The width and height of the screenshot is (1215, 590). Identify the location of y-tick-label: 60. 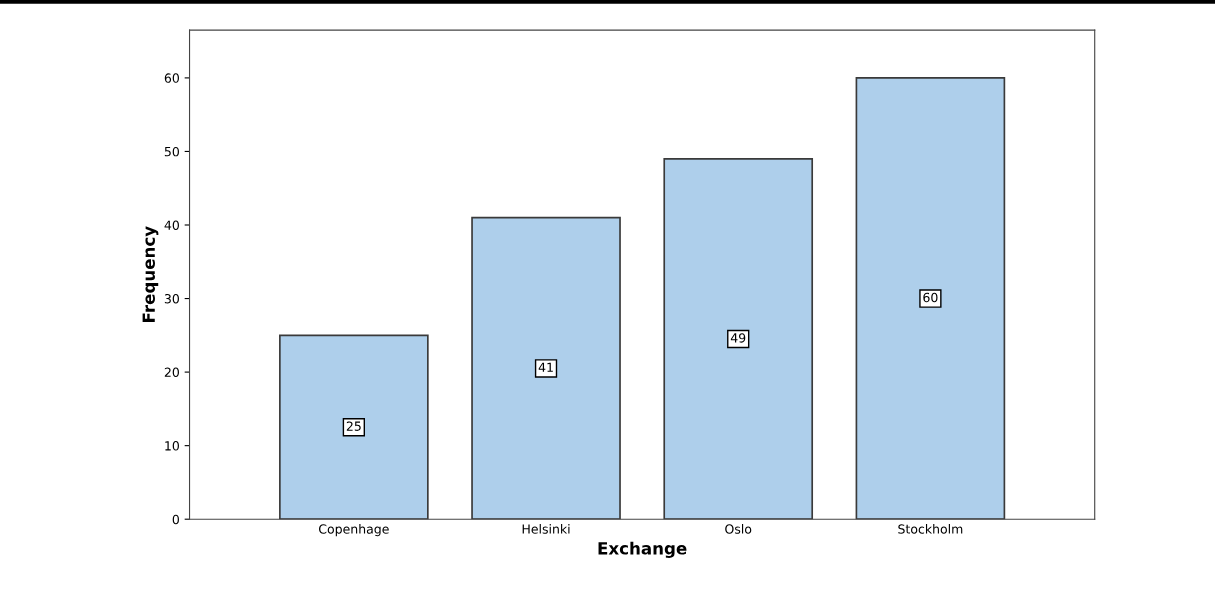
(171, 78).